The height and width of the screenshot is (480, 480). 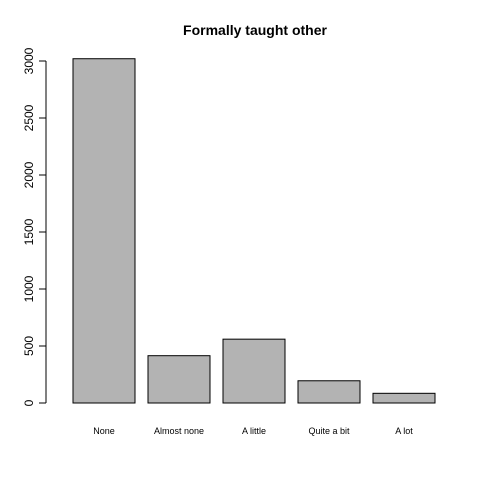 What do you see at coordinates (29, 231) in the screenshot?
I see `y-tick-label: 1500` at bounding box center [29, 231].